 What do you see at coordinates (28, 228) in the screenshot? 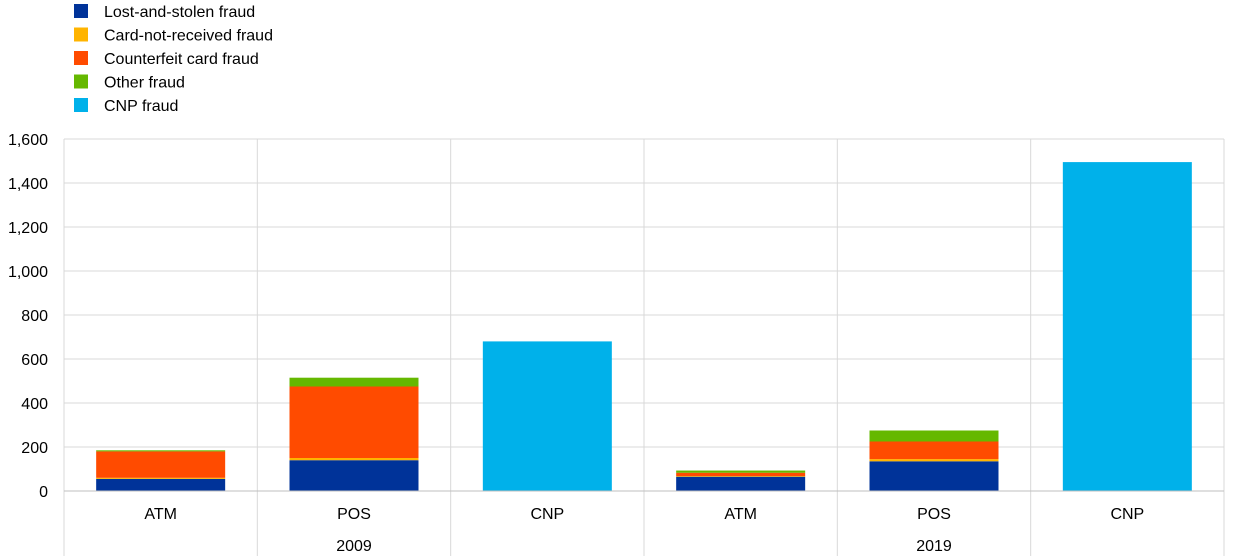
I see `y-tick-label: 1,200` at bounding box center [28, 228].